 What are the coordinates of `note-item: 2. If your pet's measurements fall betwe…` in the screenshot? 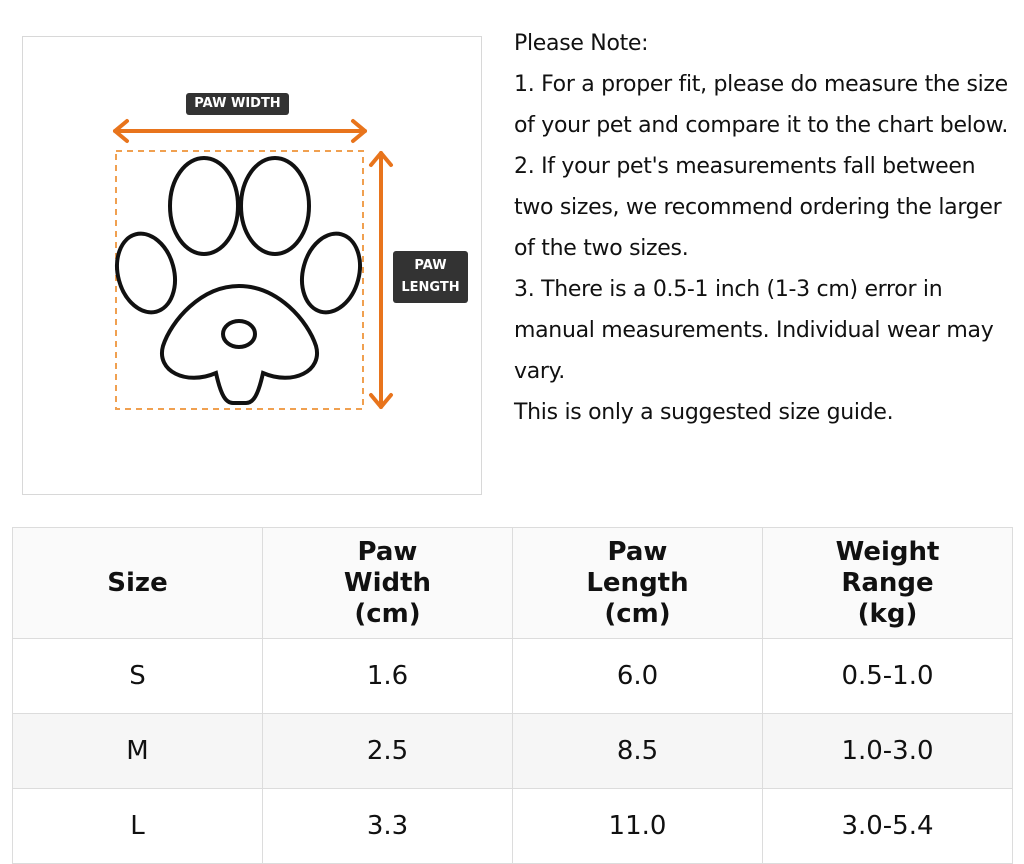 It's located at (758, 207).